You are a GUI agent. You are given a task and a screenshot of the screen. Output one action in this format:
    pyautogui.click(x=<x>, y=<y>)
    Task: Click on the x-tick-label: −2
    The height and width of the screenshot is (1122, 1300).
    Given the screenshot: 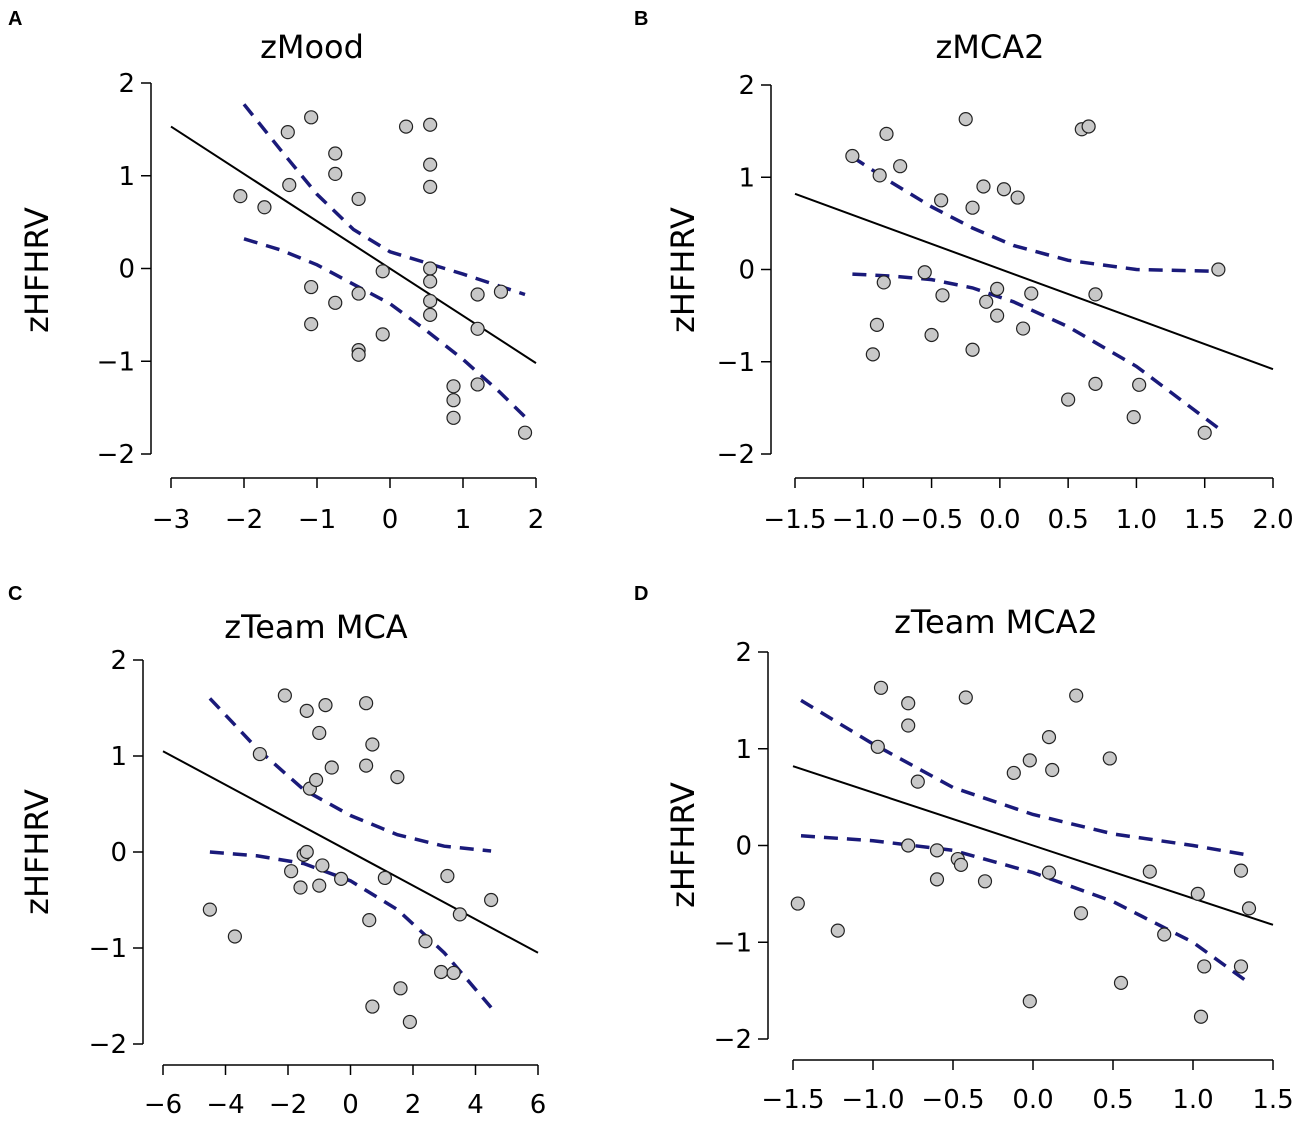 What is the action you would take?
    pyautogui.click(x=244, y=520)
    